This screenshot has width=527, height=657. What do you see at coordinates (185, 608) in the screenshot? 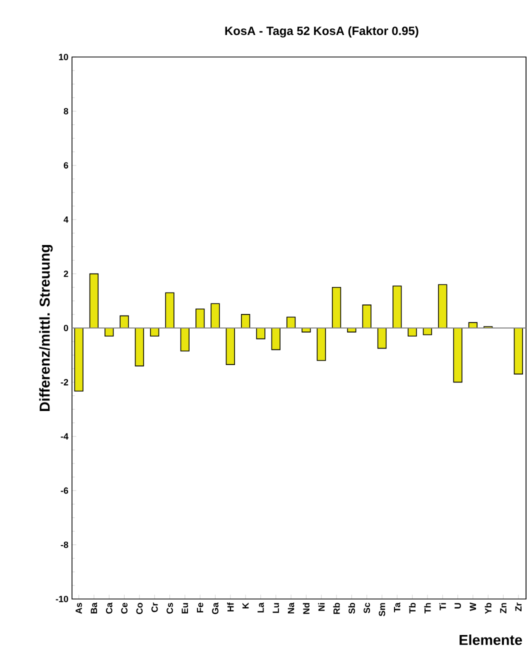
I see `x-tick-label: Eu` at bounding box center [185, 608].